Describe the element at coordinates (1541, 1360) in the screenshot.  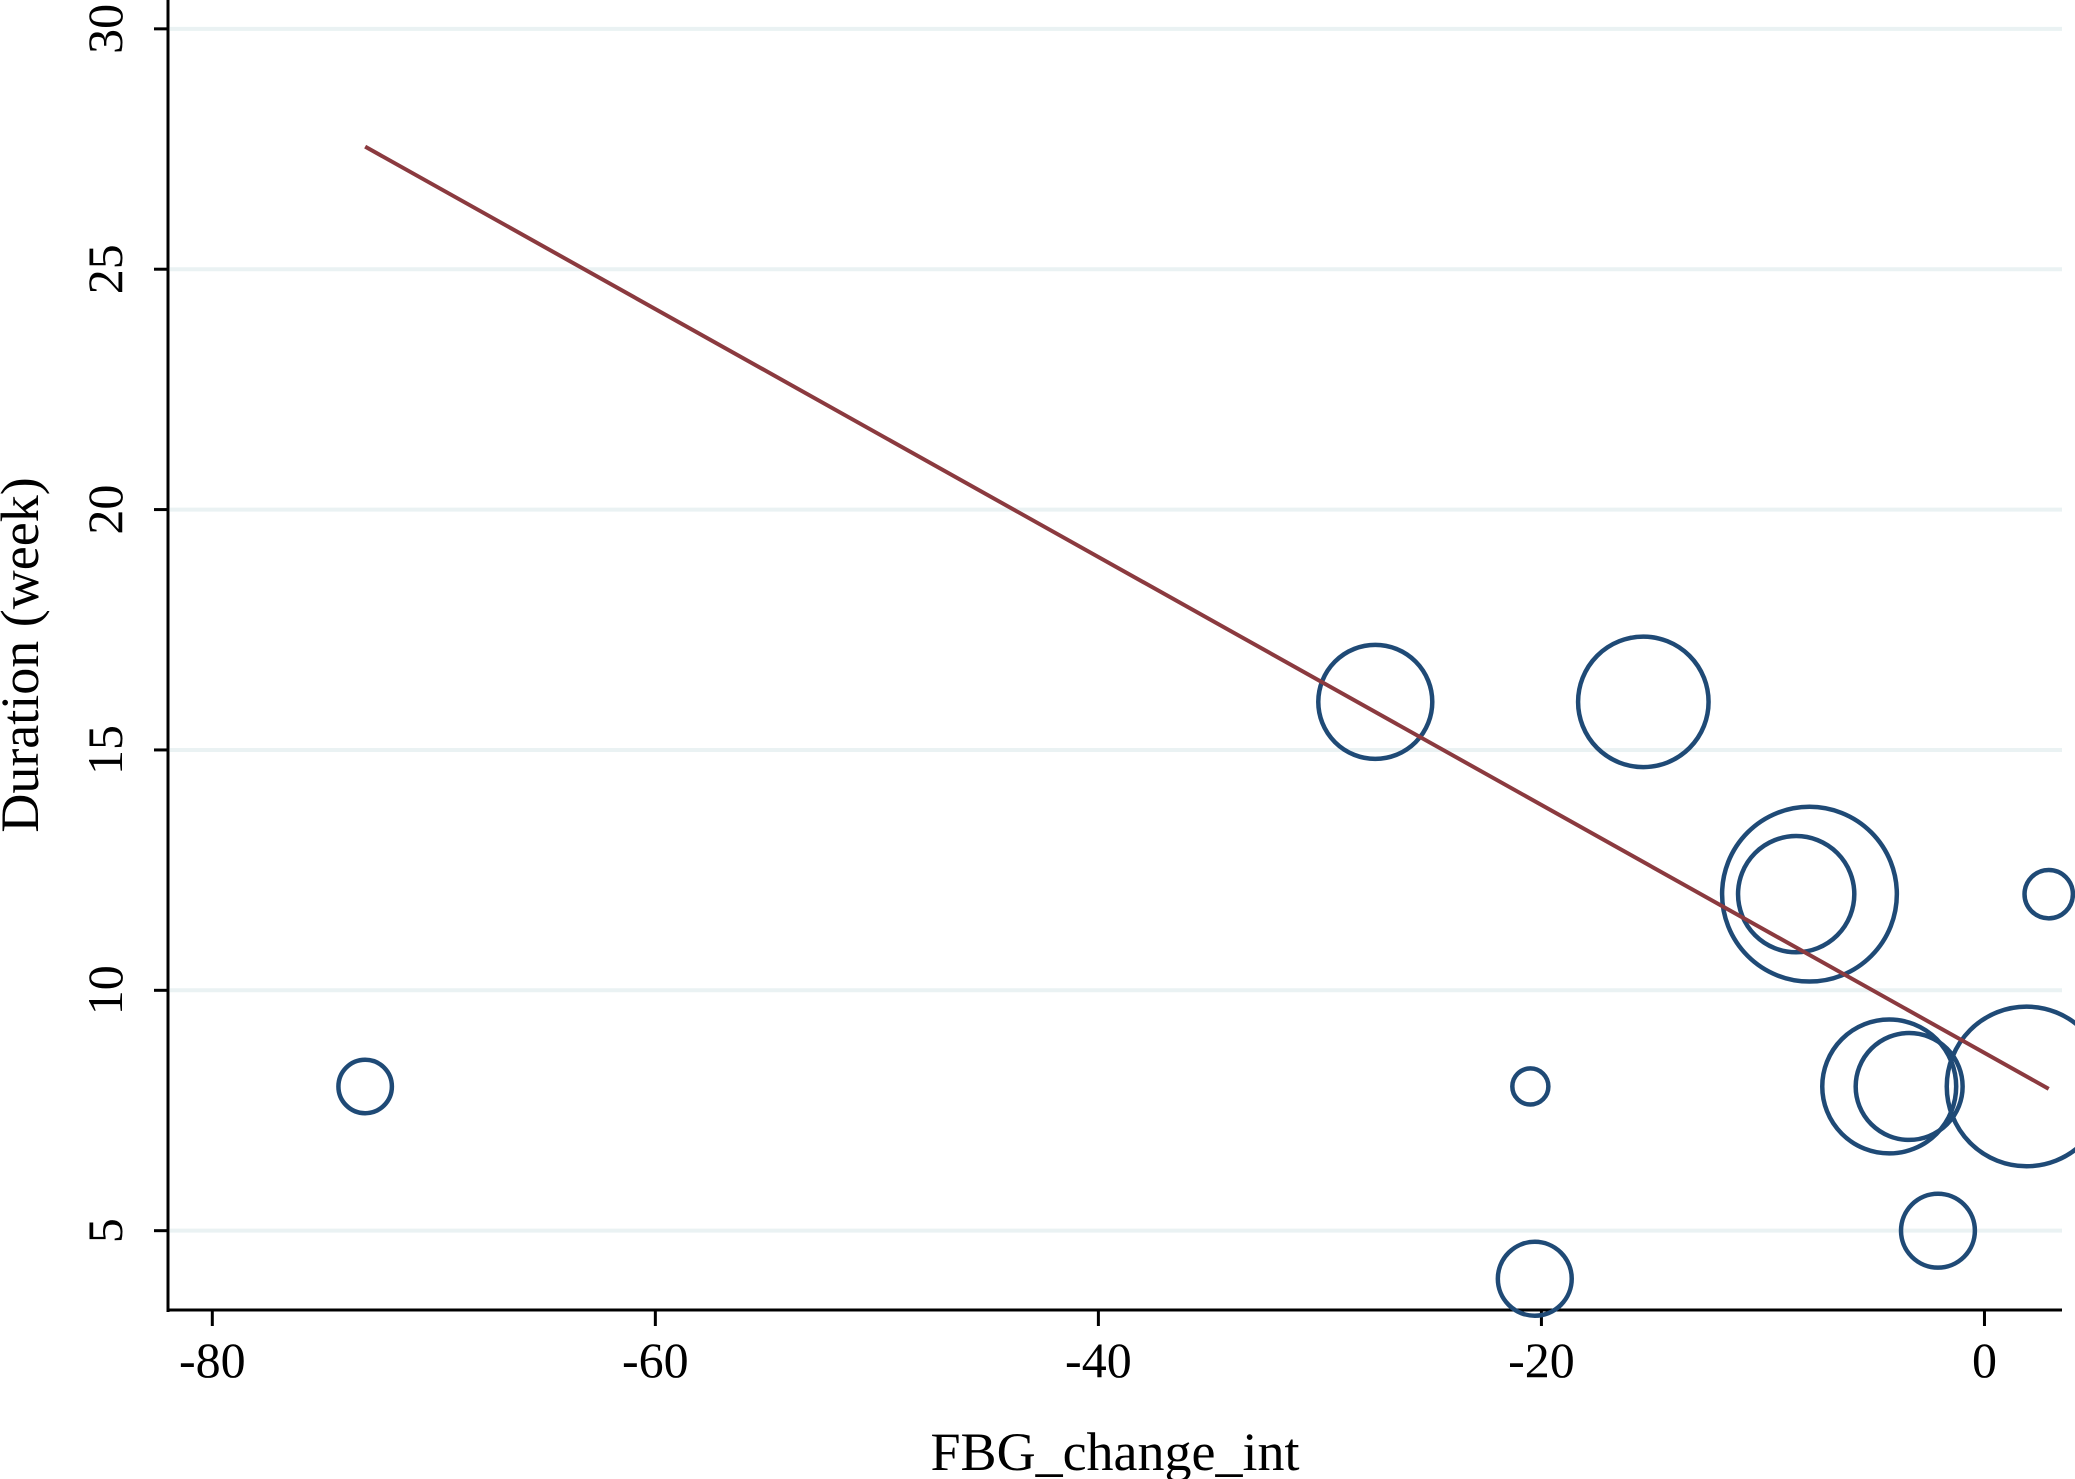
I see `x-tick-label: -20` at that location.